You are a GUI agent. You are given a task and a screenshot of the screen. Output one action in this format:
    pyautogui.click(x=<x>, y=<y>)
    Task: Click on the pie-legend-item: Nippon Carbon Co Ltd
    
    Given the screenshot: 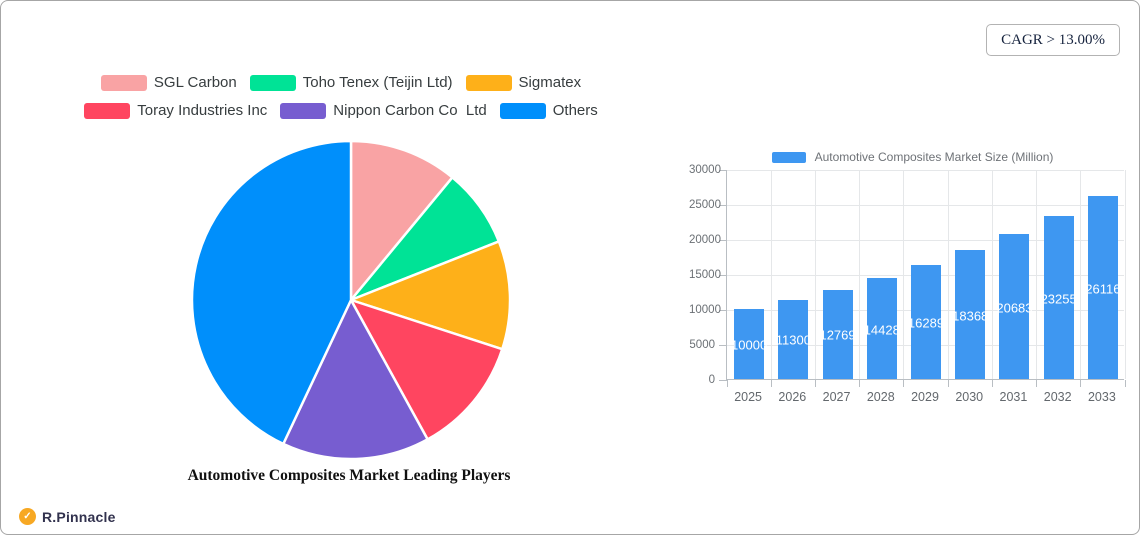 What is the action you would take?
    pyautogui.click(x=383, y=110)
    